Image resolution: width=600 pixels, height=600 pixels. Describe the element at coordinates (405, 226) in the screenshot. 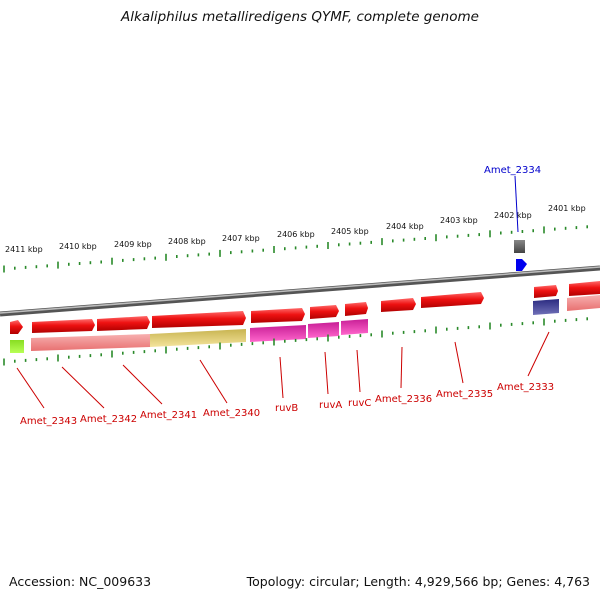

I see `kbp-label-2404: 2404 kbp` at that location.